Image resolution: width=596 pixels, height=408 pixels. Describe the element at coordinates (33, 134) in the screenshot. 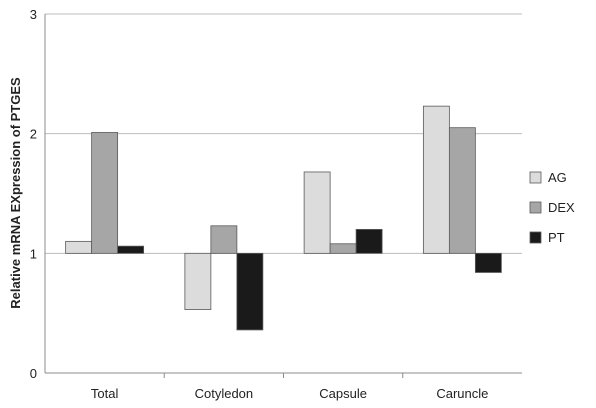

I see `y-tick-label: 2` at that location.